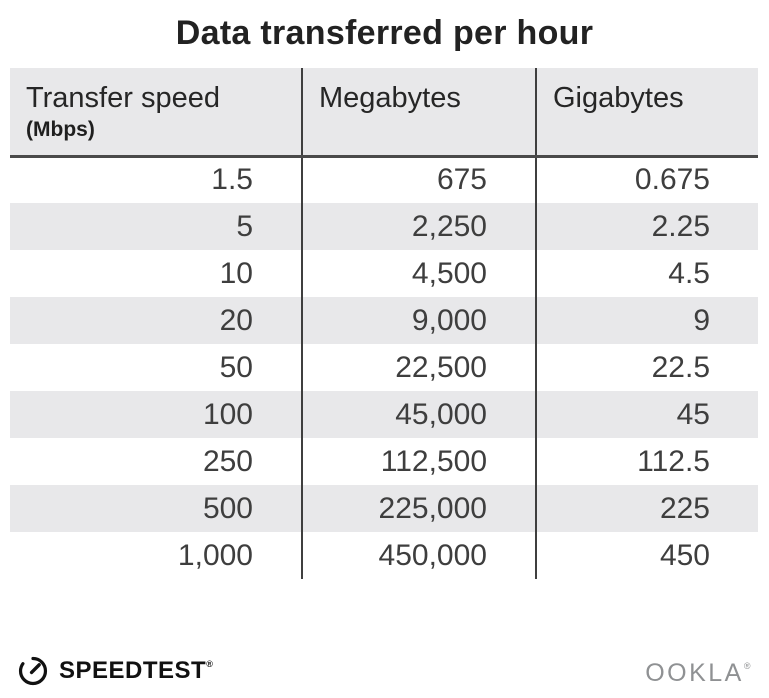 The width and height of the screenshot is (769, 698). What do you see at coordinates (156, 555) in the screenshot?
I see `table-cell: 1,000` at bounding box center [156, 555].